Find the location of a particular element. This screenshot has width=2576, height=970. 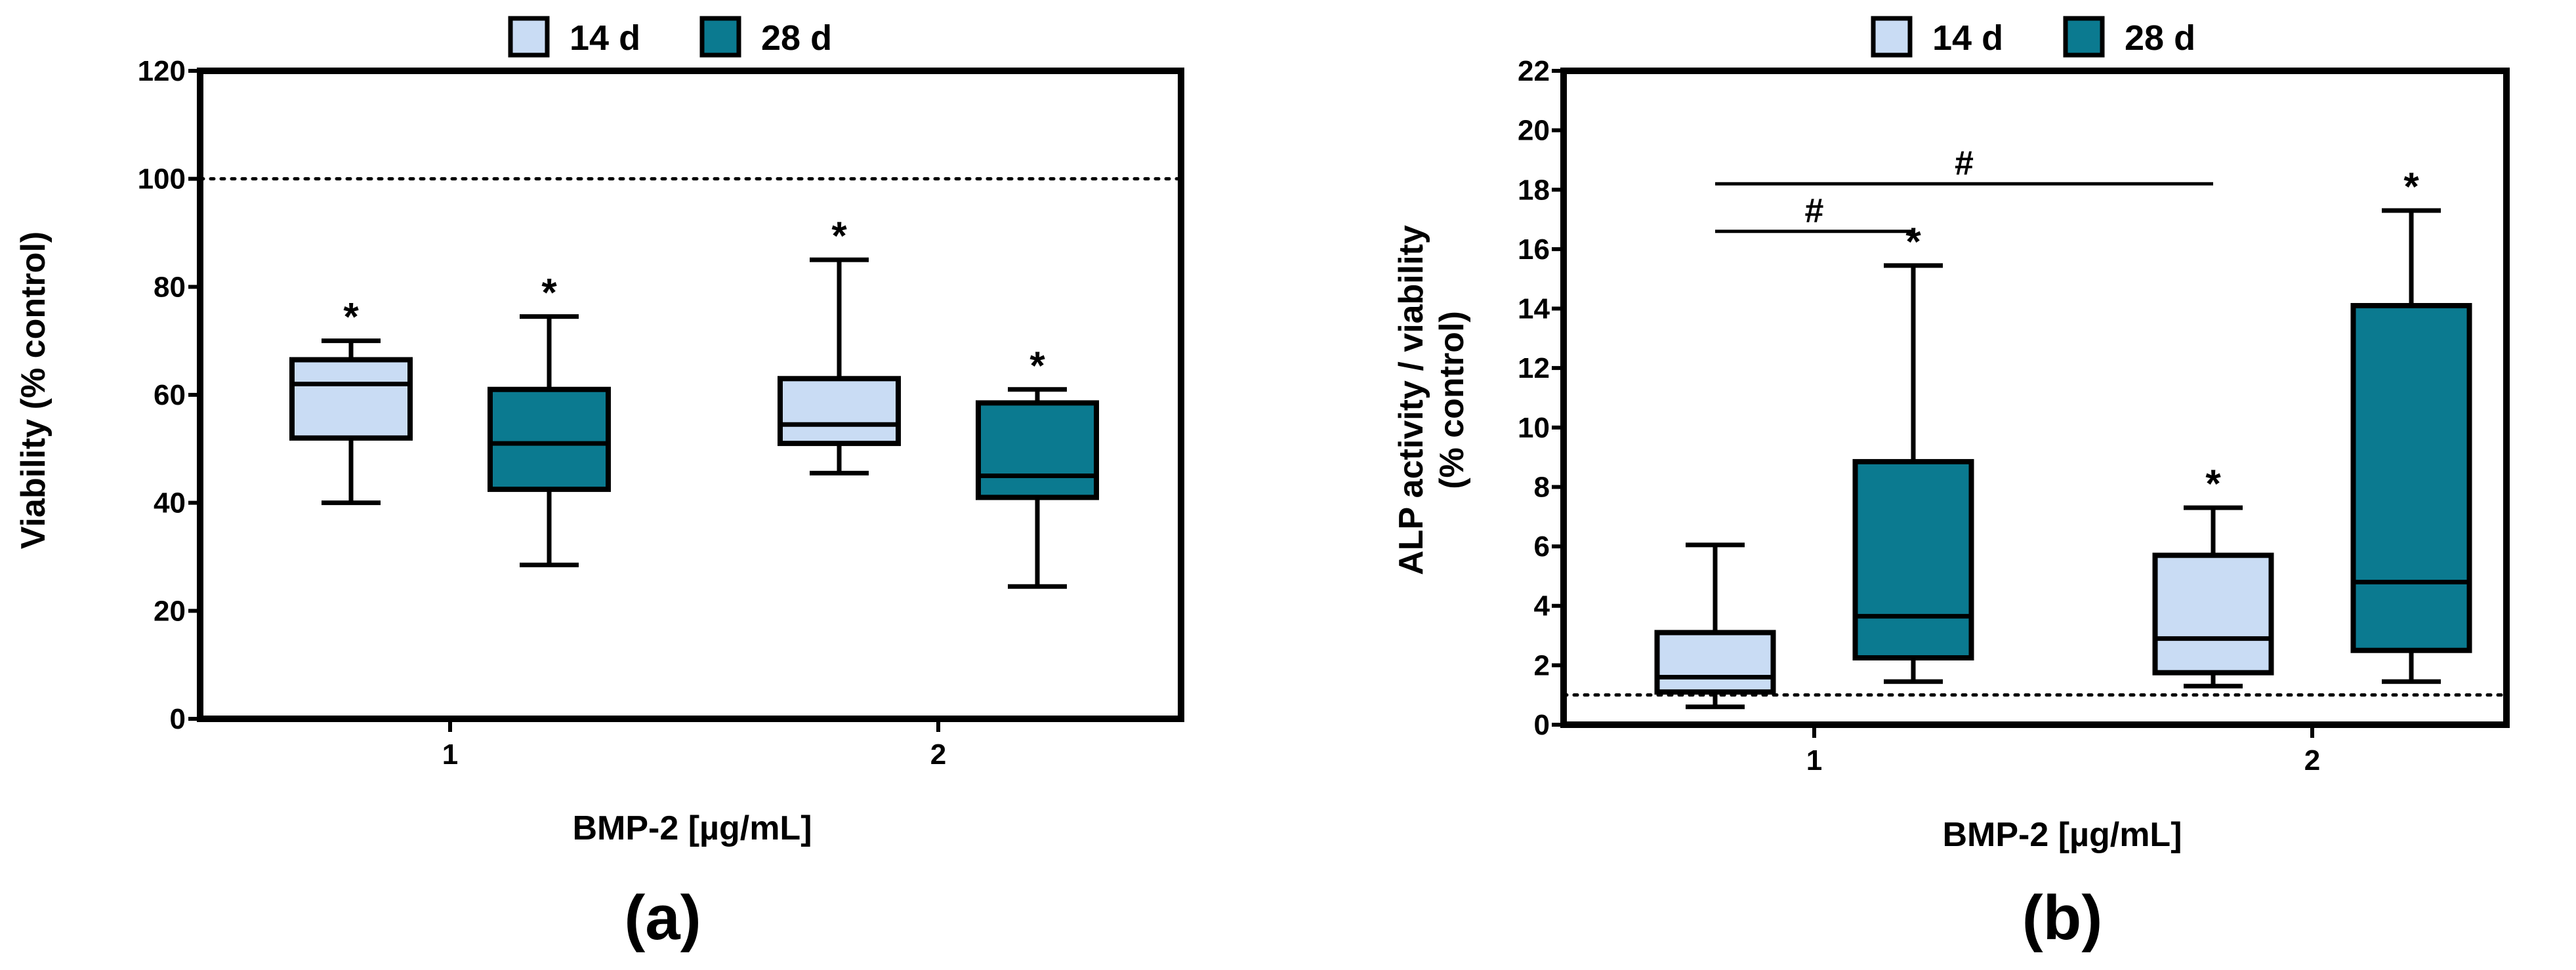

significance-star-b-14d-cat2: * is located at coordinates (2213, 484).